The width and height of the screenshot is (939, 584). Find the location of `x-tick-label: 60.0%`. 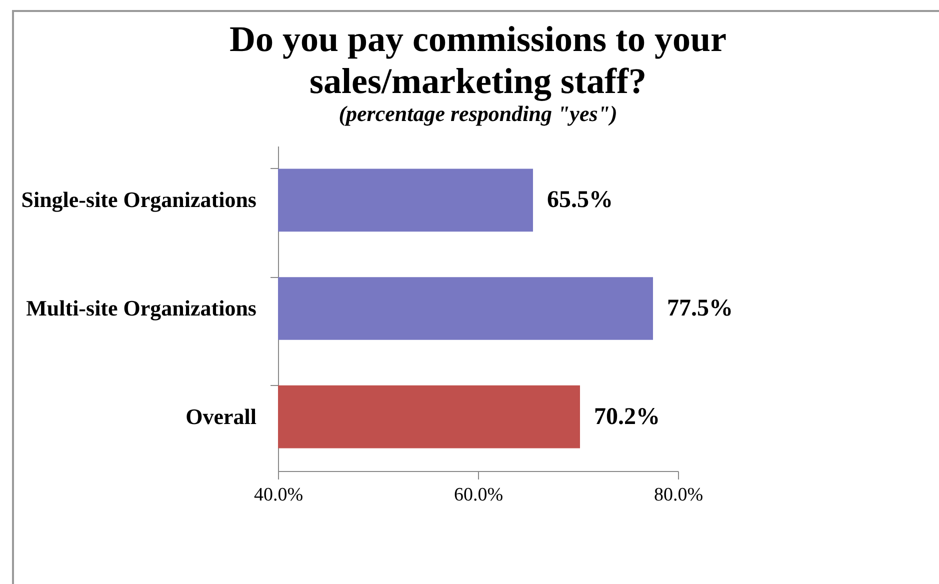

x-tick-label: 60.0% is located at coordinates (479, 495).